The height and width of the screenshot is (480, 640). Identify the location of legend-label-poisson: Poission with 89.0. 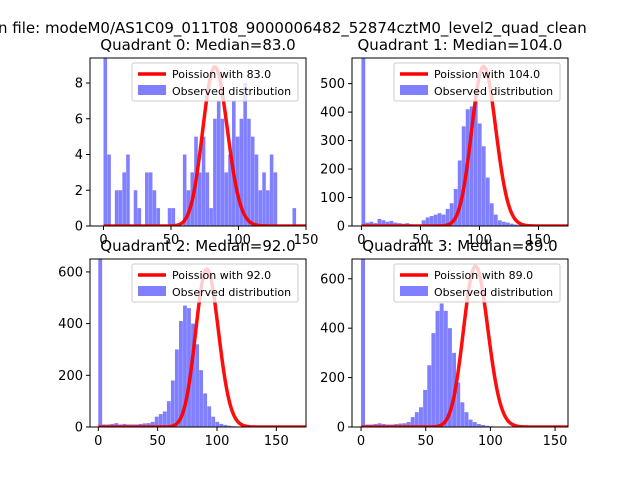
(483, 275).